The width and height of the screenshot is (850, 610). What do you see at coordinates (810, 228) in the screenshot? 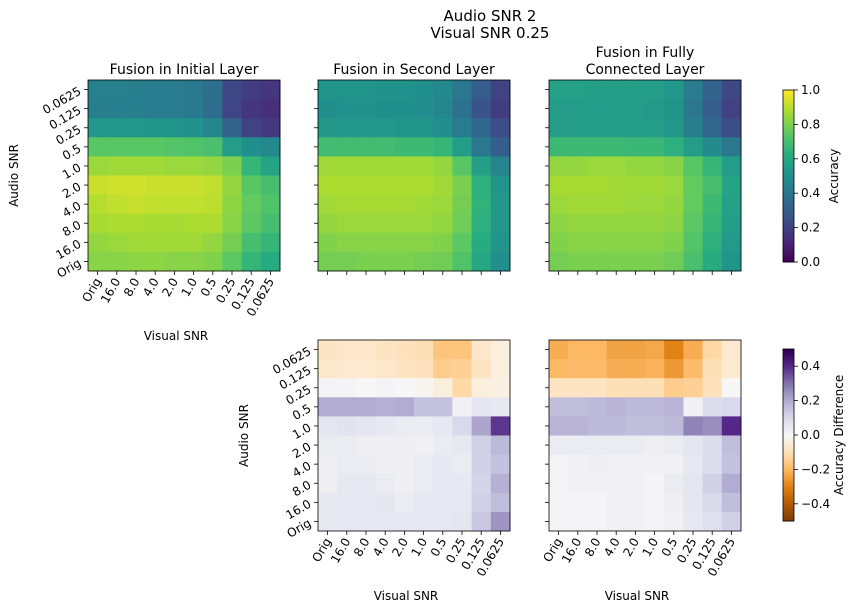
I see `colorbar-tick-label: 0.2` at bounding box center [810, 228].